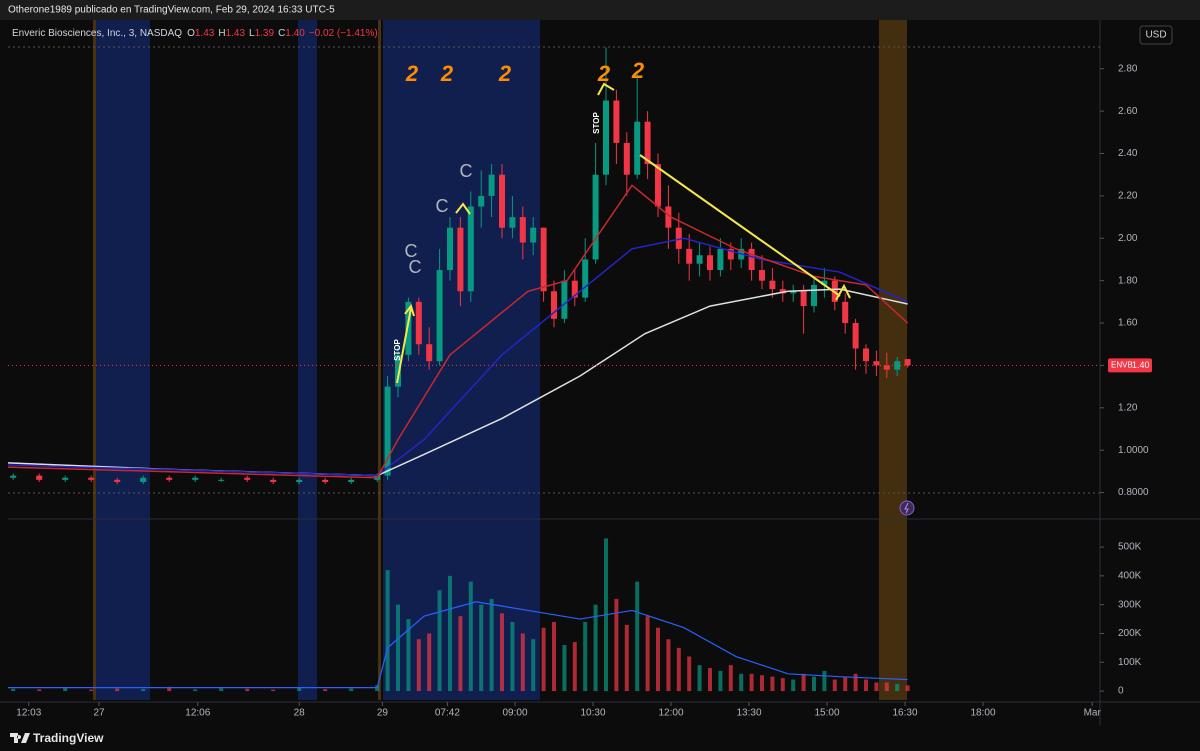 The image size is (1200, 751). What do you see at coordinates (20, 738) in the screenshot?
I see `footer-logo` at bounding box center [20, 738].